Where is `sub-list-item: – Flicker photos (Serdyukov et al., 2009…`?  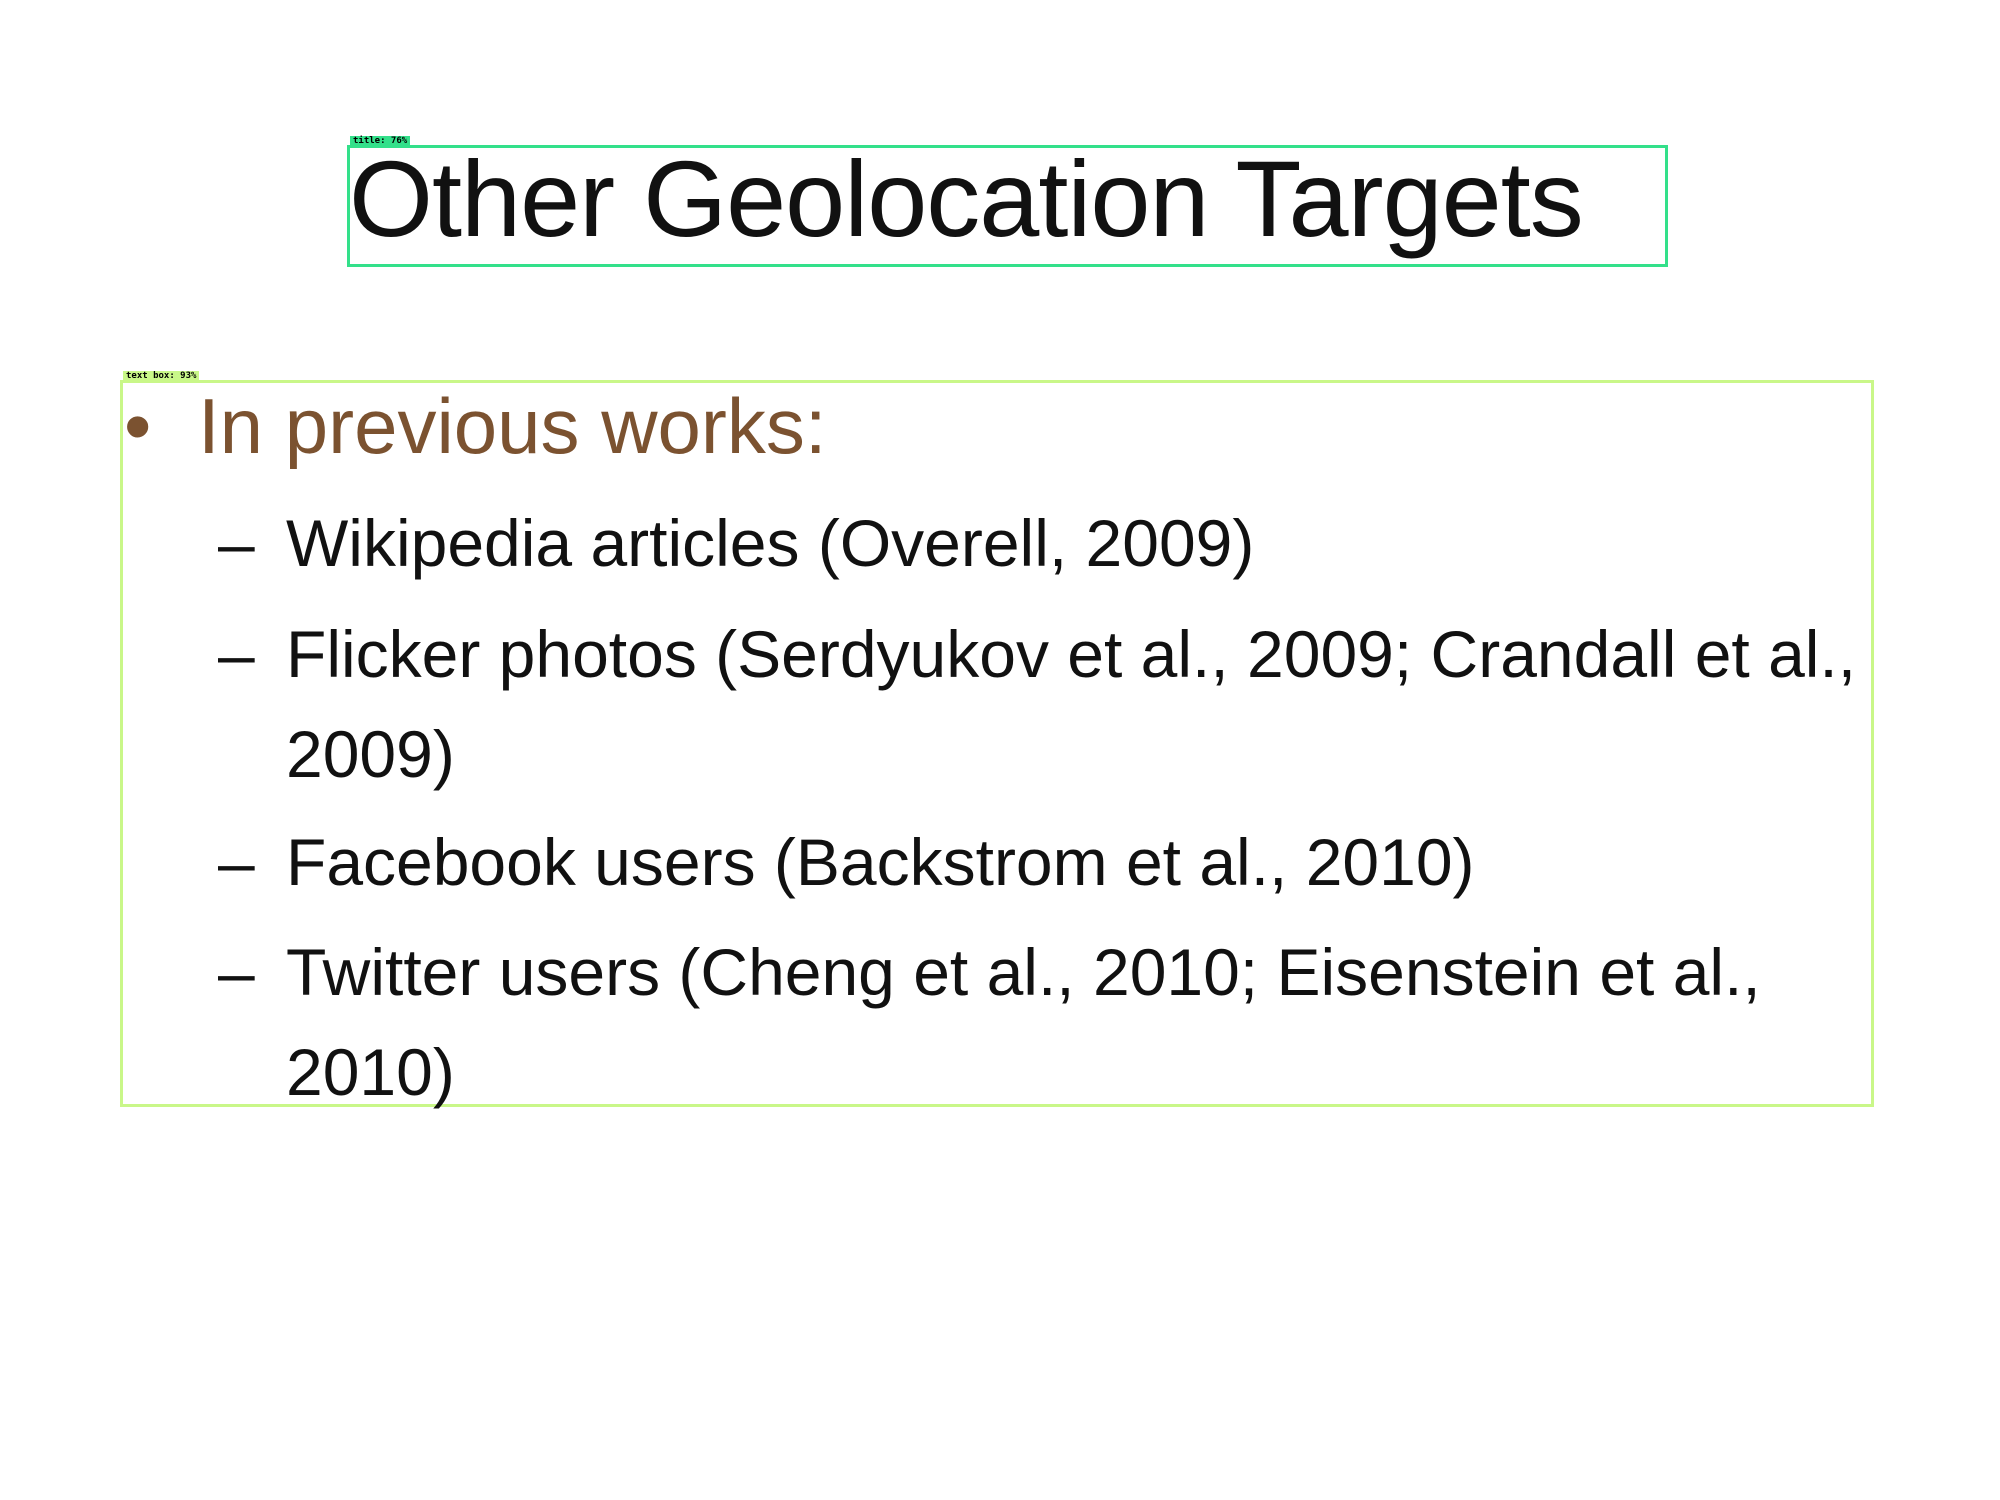
sub-list-item: – Flicker photos (Serdyukov et al., 2009… is located at coordinates (1047, 704).